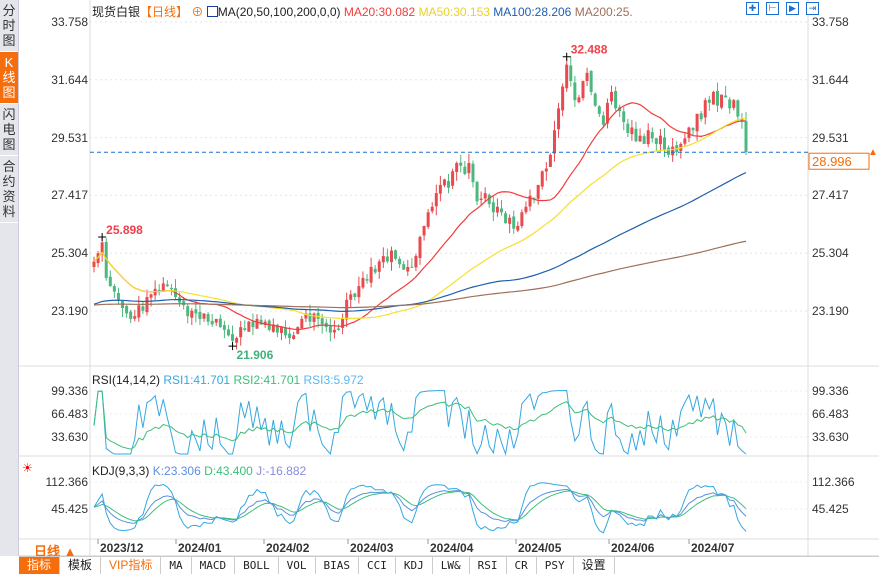 This screenshot has width=879, height=574. What do you see at coordinates (414, 565) in the screenshot?
I see `tab-9: KDJ` at bounding box center [414, 565].